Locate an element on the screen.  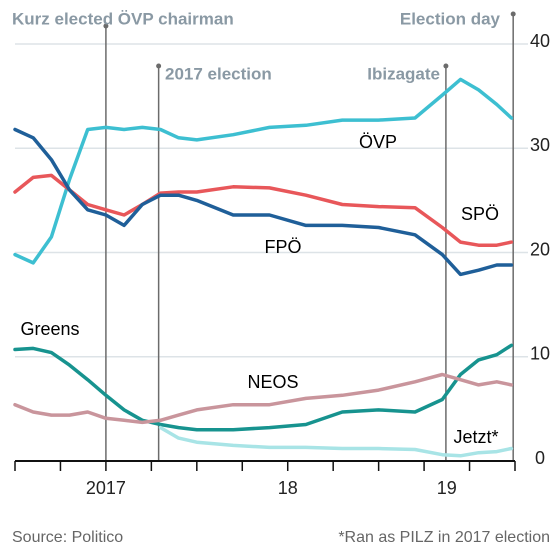
annotation: Election day is located at coordinates (450, 18).